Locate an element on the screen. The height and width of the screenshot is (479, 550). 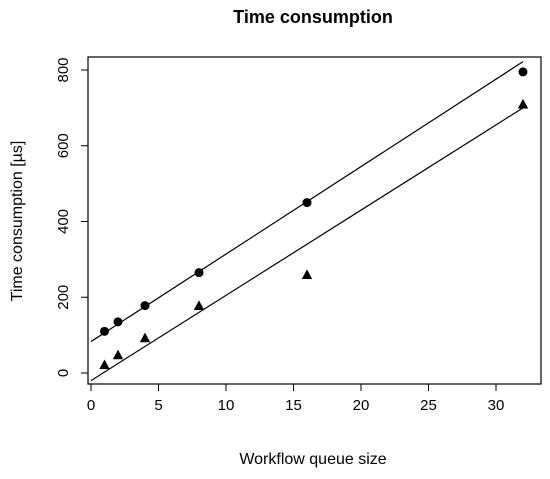
chart-title: Time consumption is located at coordinates (313, 17).